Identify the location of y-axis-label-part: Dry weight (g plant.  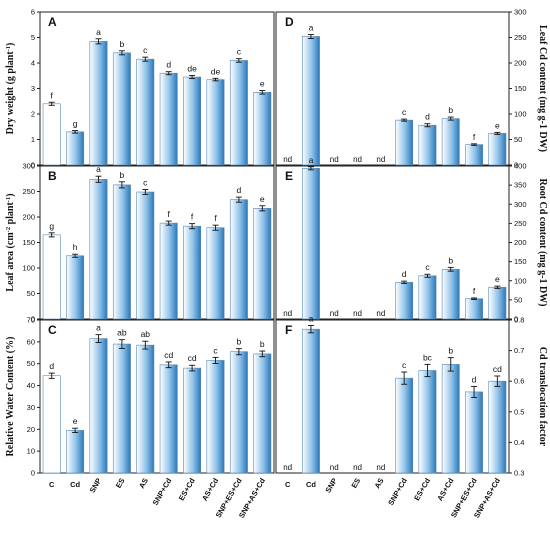
(10, 93).